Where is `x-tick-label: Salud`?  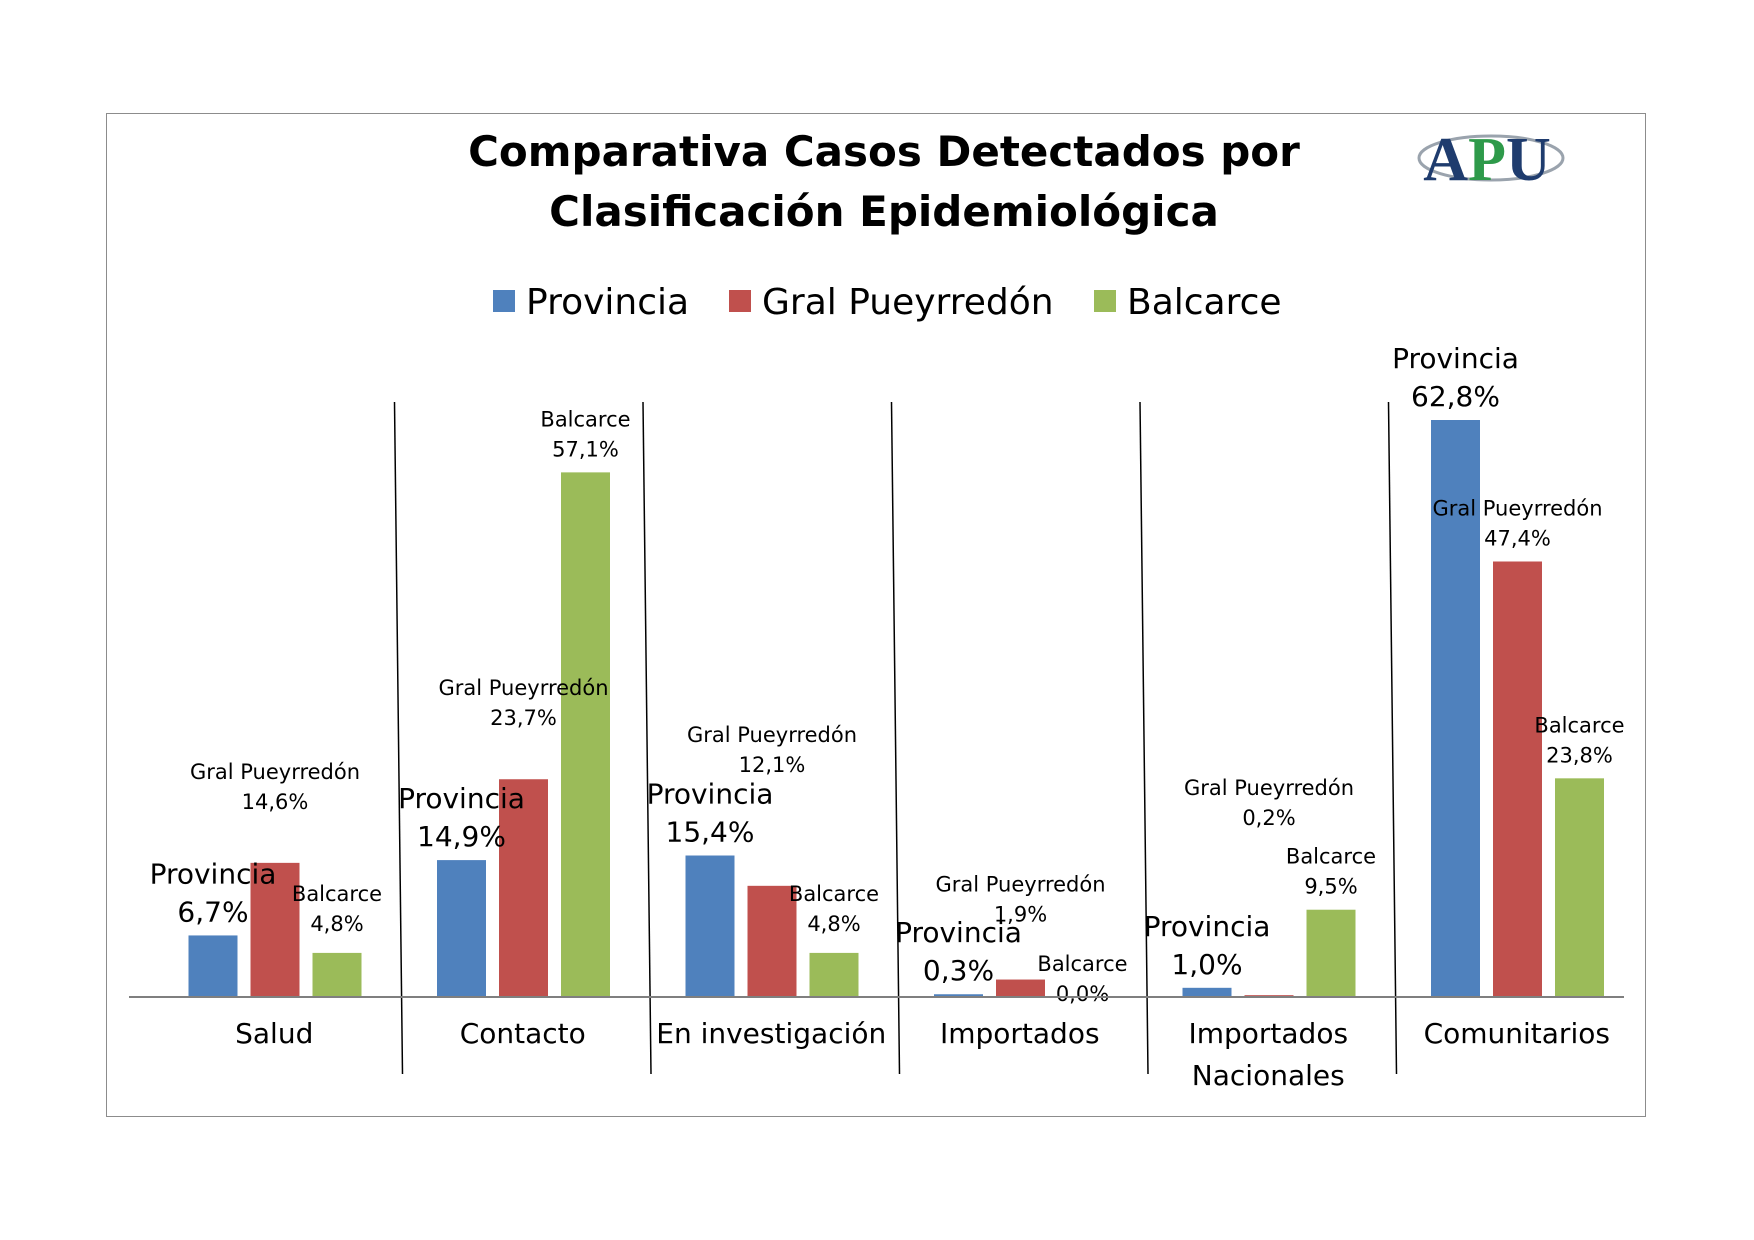
x-tick-label: Salud is located at coordinates (274, 1033).